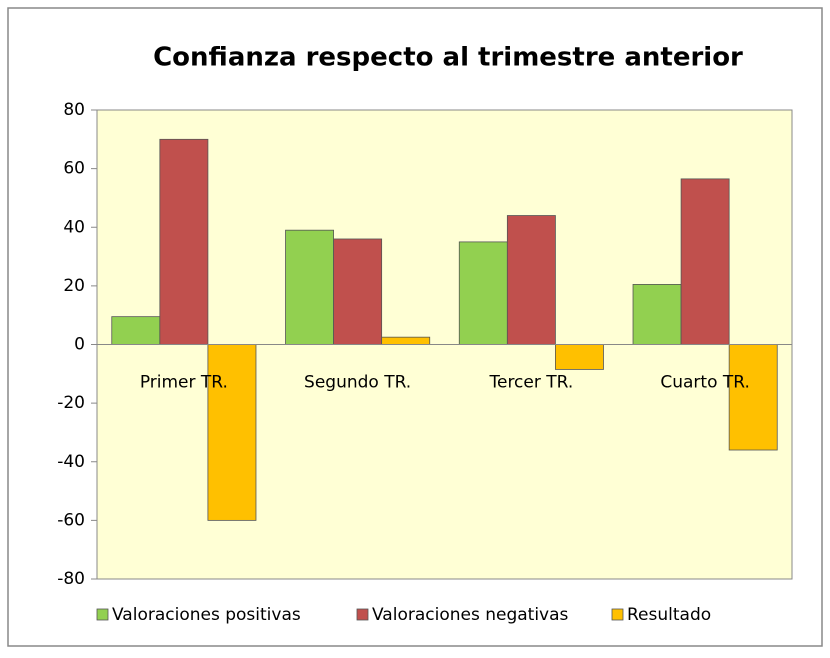 This screenshot has height=658, width=830. Describe the element at coordinates (206, 615) in the screenshot. I see `legend-label: Valoraciones positivas` at that location.